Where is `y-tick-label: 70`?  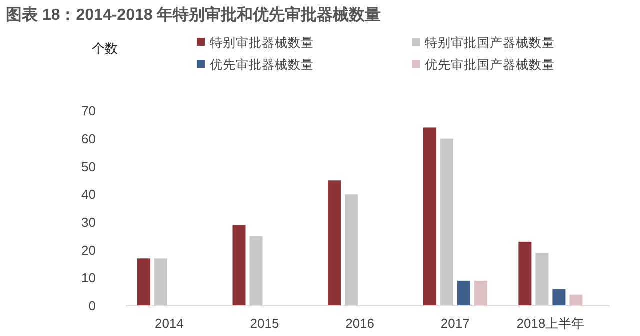 y-tick-label: 70 is located at coordinates (89, 111).